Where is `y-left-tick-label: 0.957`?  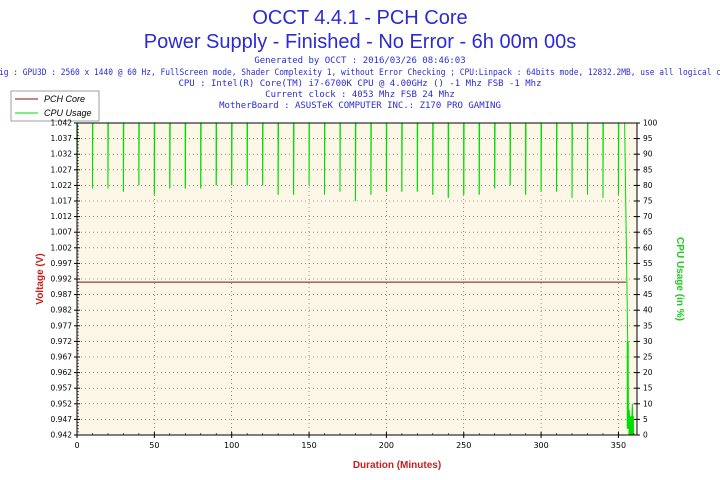 y-left-tick-label: 0.957 is located at coordinates (62, 388).